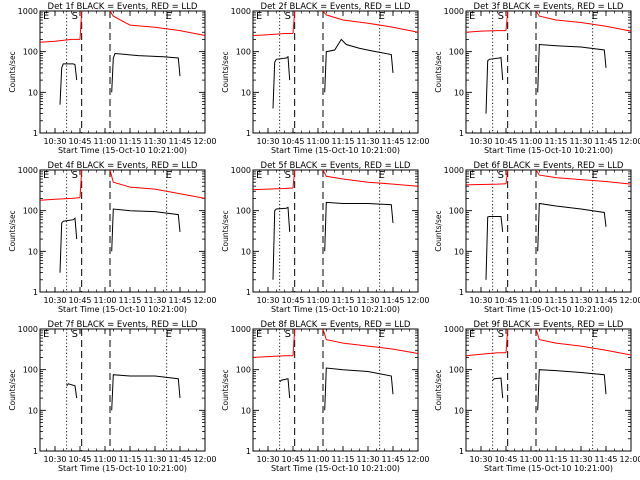 This screenshot has width=640, height=480. What do you see at coordinates (123, 166) in the screenshot?
I see `chart-title: Det 4f BLACK = Events, RED = LLD` at bounding box center [123, 166].